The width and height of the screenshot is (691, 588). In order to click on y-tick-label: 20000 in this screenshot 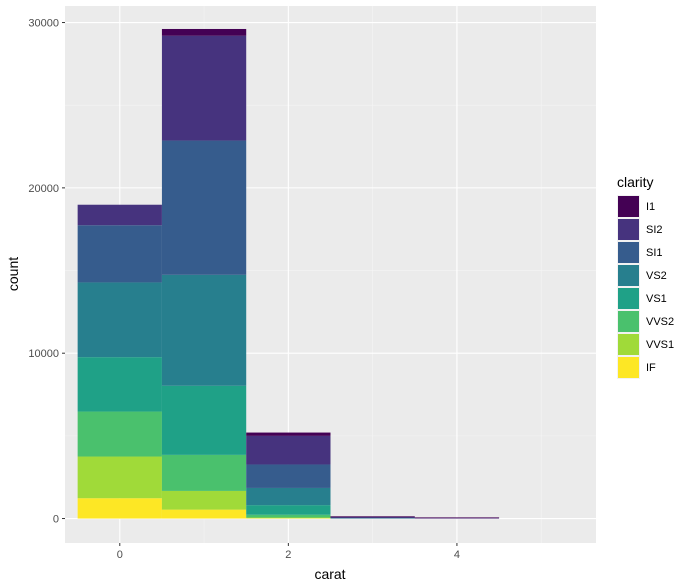, I will do `click(43, 189)`.